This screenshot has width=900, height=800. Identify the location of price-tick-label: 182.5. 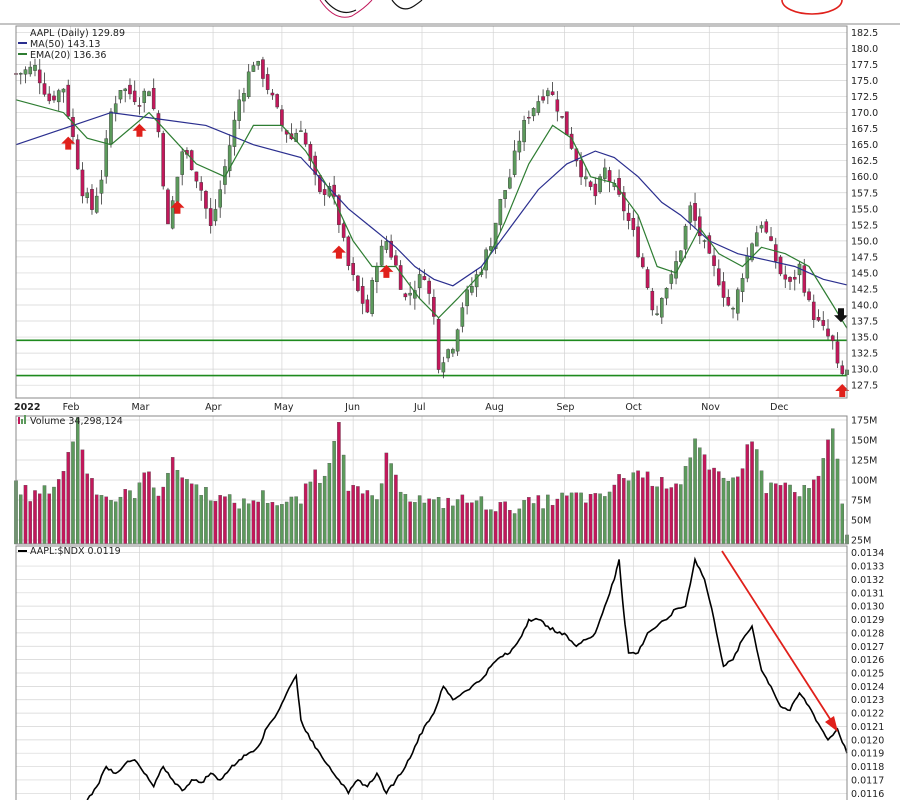
(864, 33).